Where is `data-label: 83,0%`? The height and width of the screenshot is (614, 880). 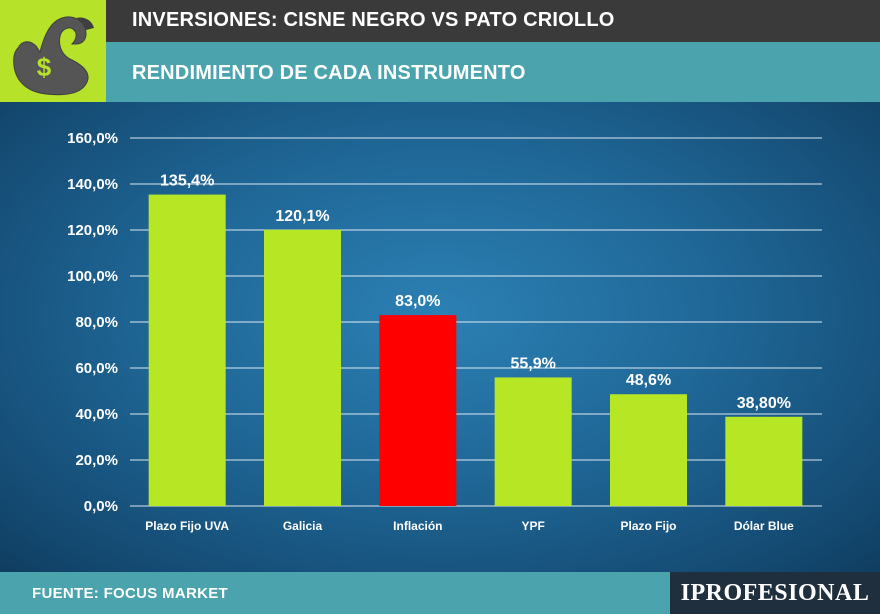
data-label: 83,0% is located at coordinates (417, 301).